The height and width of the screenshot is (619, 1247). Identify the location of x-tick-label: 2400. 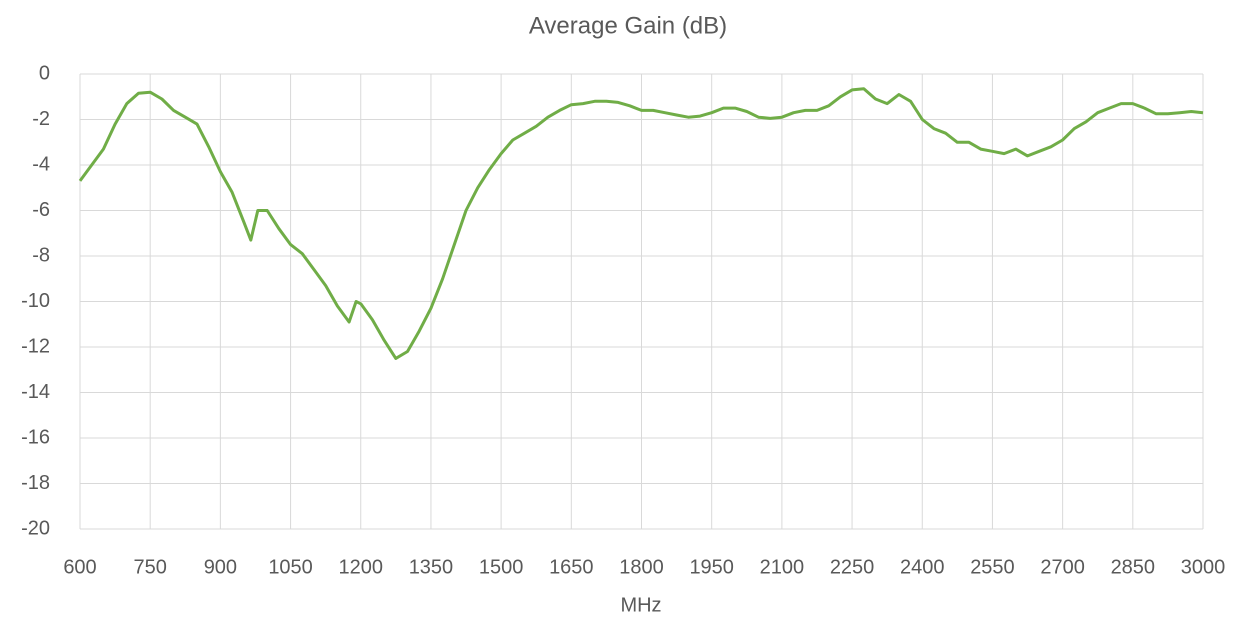
(922, 567).